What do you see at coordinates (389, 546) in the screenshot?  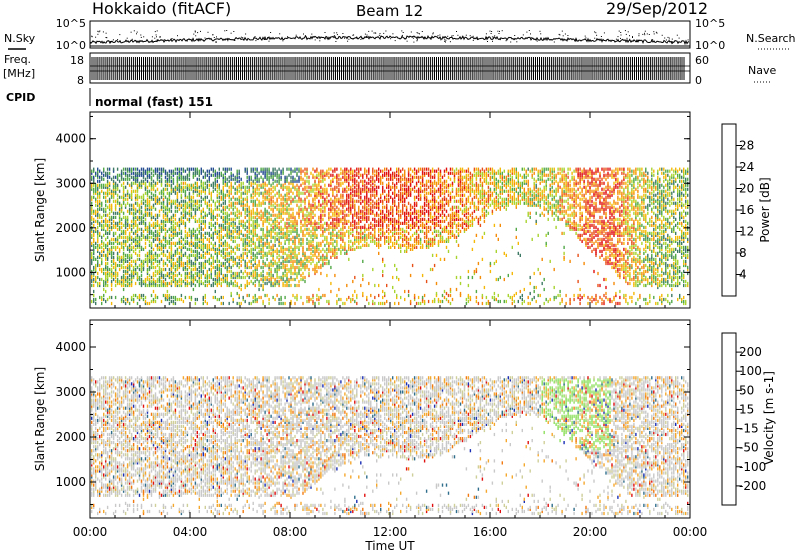 I see `time-x-label: Time UT` at bounding box center [389, 546].